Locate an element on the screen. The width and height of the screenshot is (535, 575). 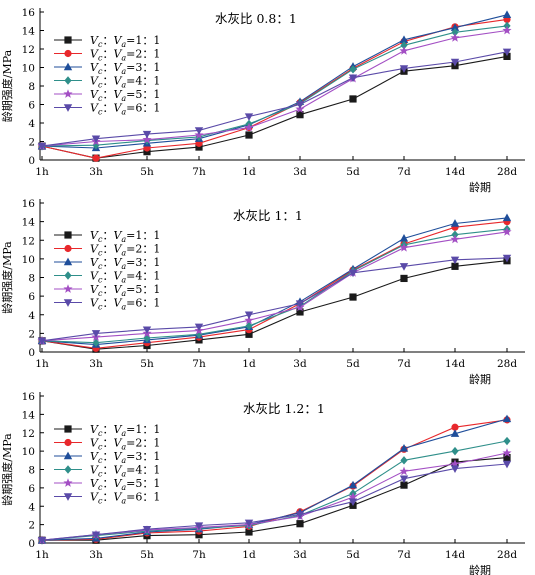
chart-title: 水灰比 1.2：1 is located at coordinates (284, 408).